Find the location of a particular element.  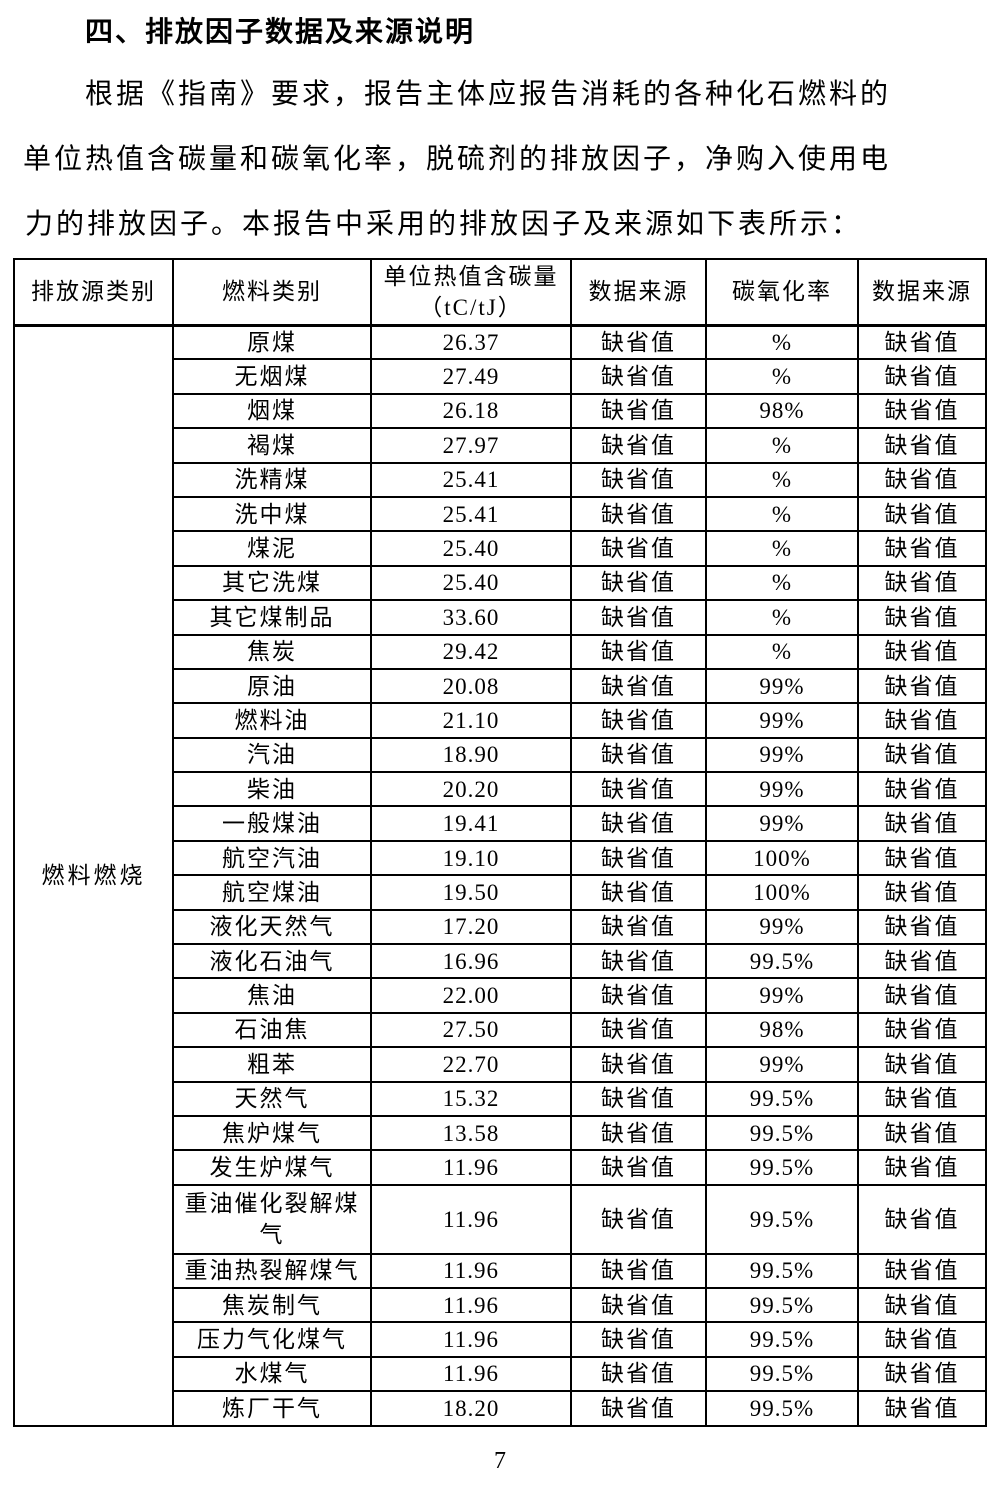

cell-carbon-content: 13.58 is located at coordinates (471, 1133).